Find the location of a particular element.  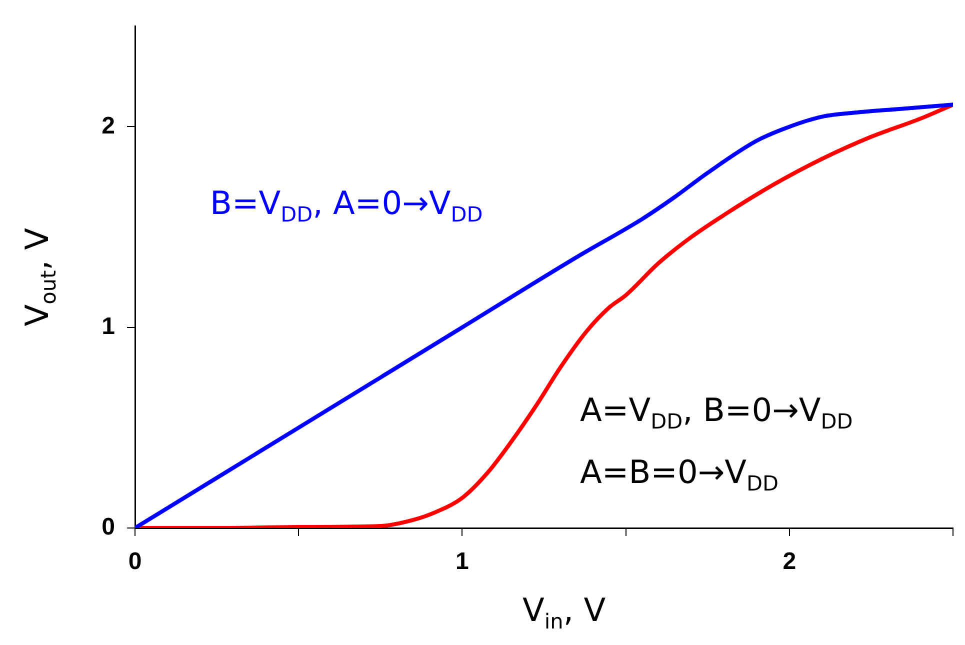

y-tick-label: 2 is located at coordinates (108, 126).